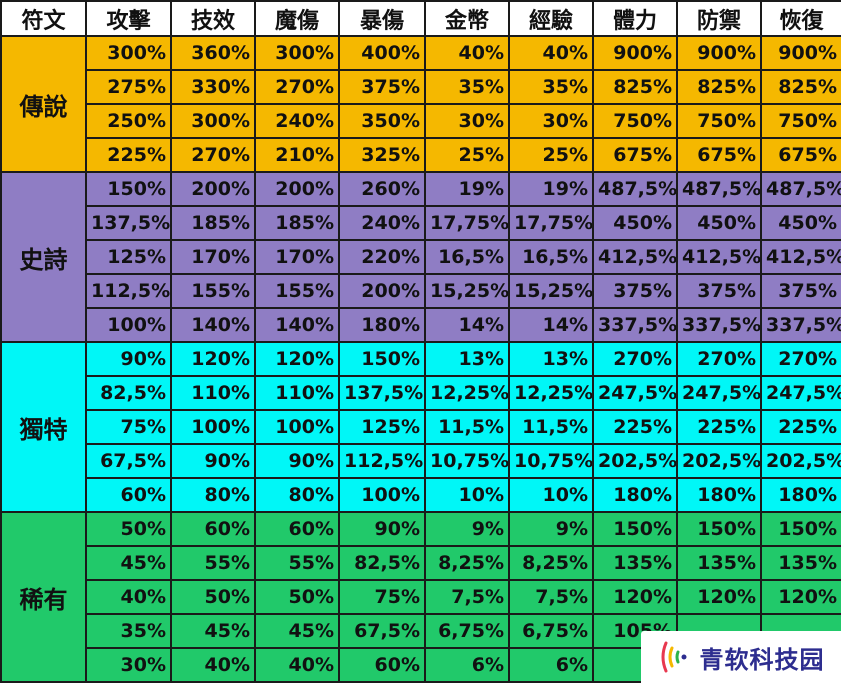 The image size is (841, 683). What do you see at coordinates (43, 18) in the screenshot?
I see `header-rune-type: 符文` at bounding box center [43, 18].